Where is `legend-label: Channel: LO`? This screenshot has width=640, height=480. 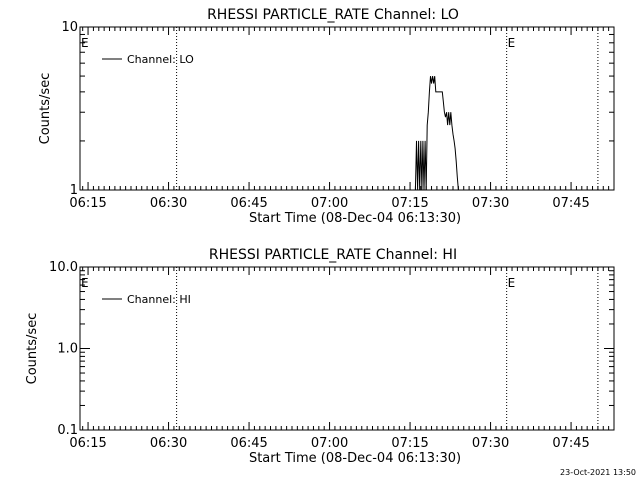 legend-label: Channel: LO is located at coordinates (160, 59).